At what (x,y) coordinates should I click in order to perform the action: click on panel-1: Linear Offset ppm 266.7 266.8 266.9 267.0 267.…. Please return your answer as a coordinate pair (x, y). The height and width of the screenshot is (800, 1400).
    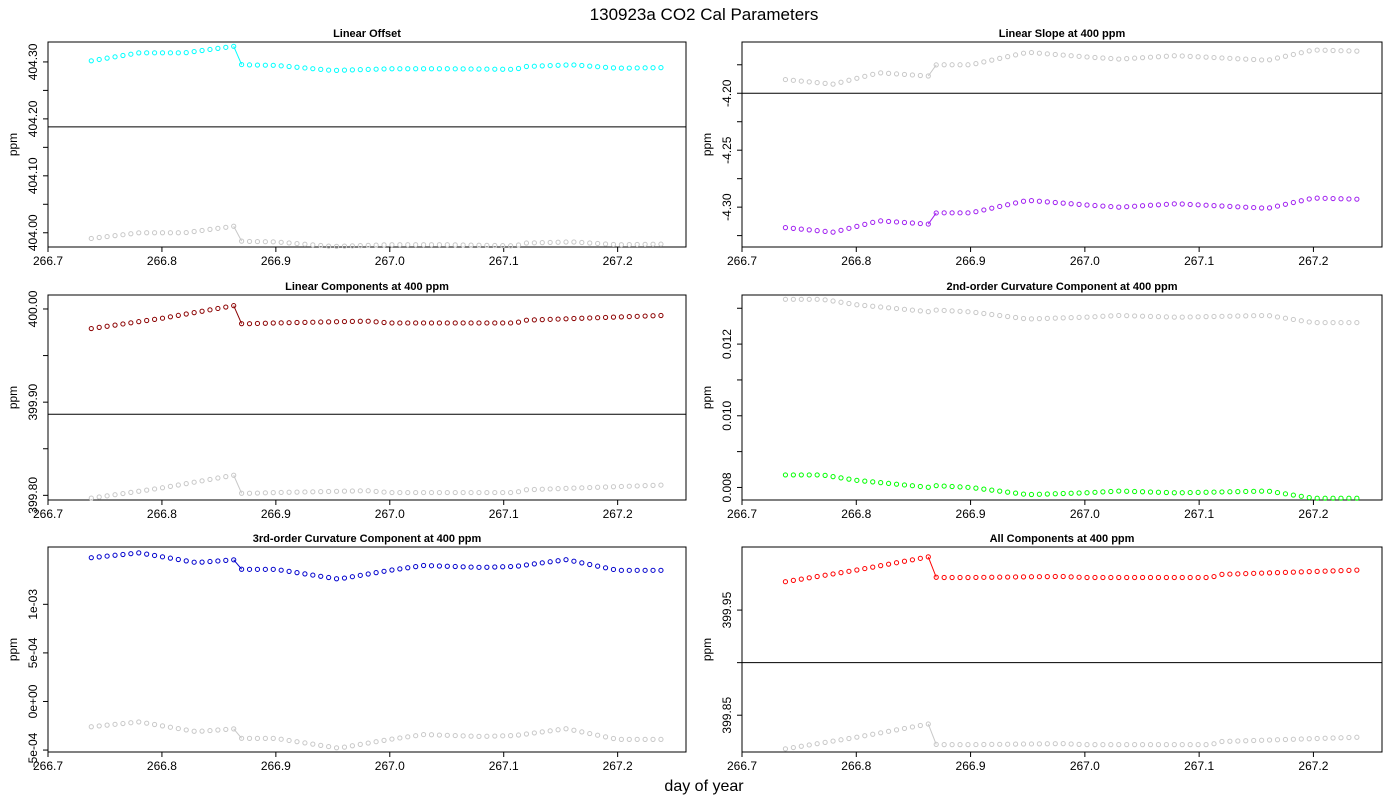
    Looking at the image, I should click on (346, 148).